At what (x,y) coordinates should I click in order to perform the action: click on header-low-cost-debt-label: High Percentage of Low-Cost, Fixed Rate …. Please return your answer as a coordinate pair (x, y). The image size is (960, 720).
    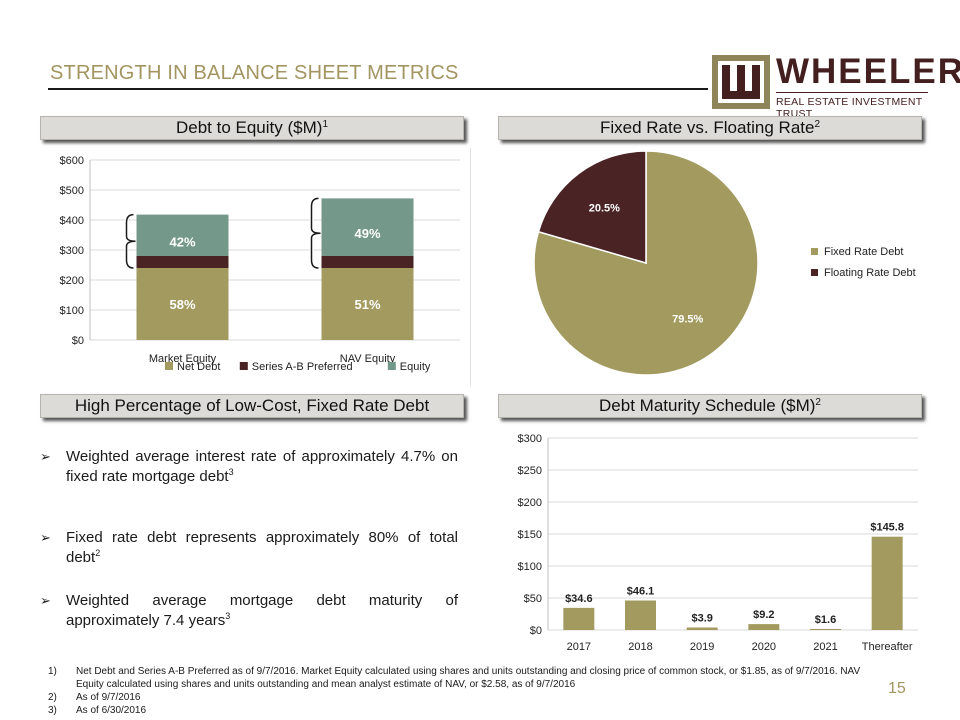
    Looking at the image, I should click on (252, 405).